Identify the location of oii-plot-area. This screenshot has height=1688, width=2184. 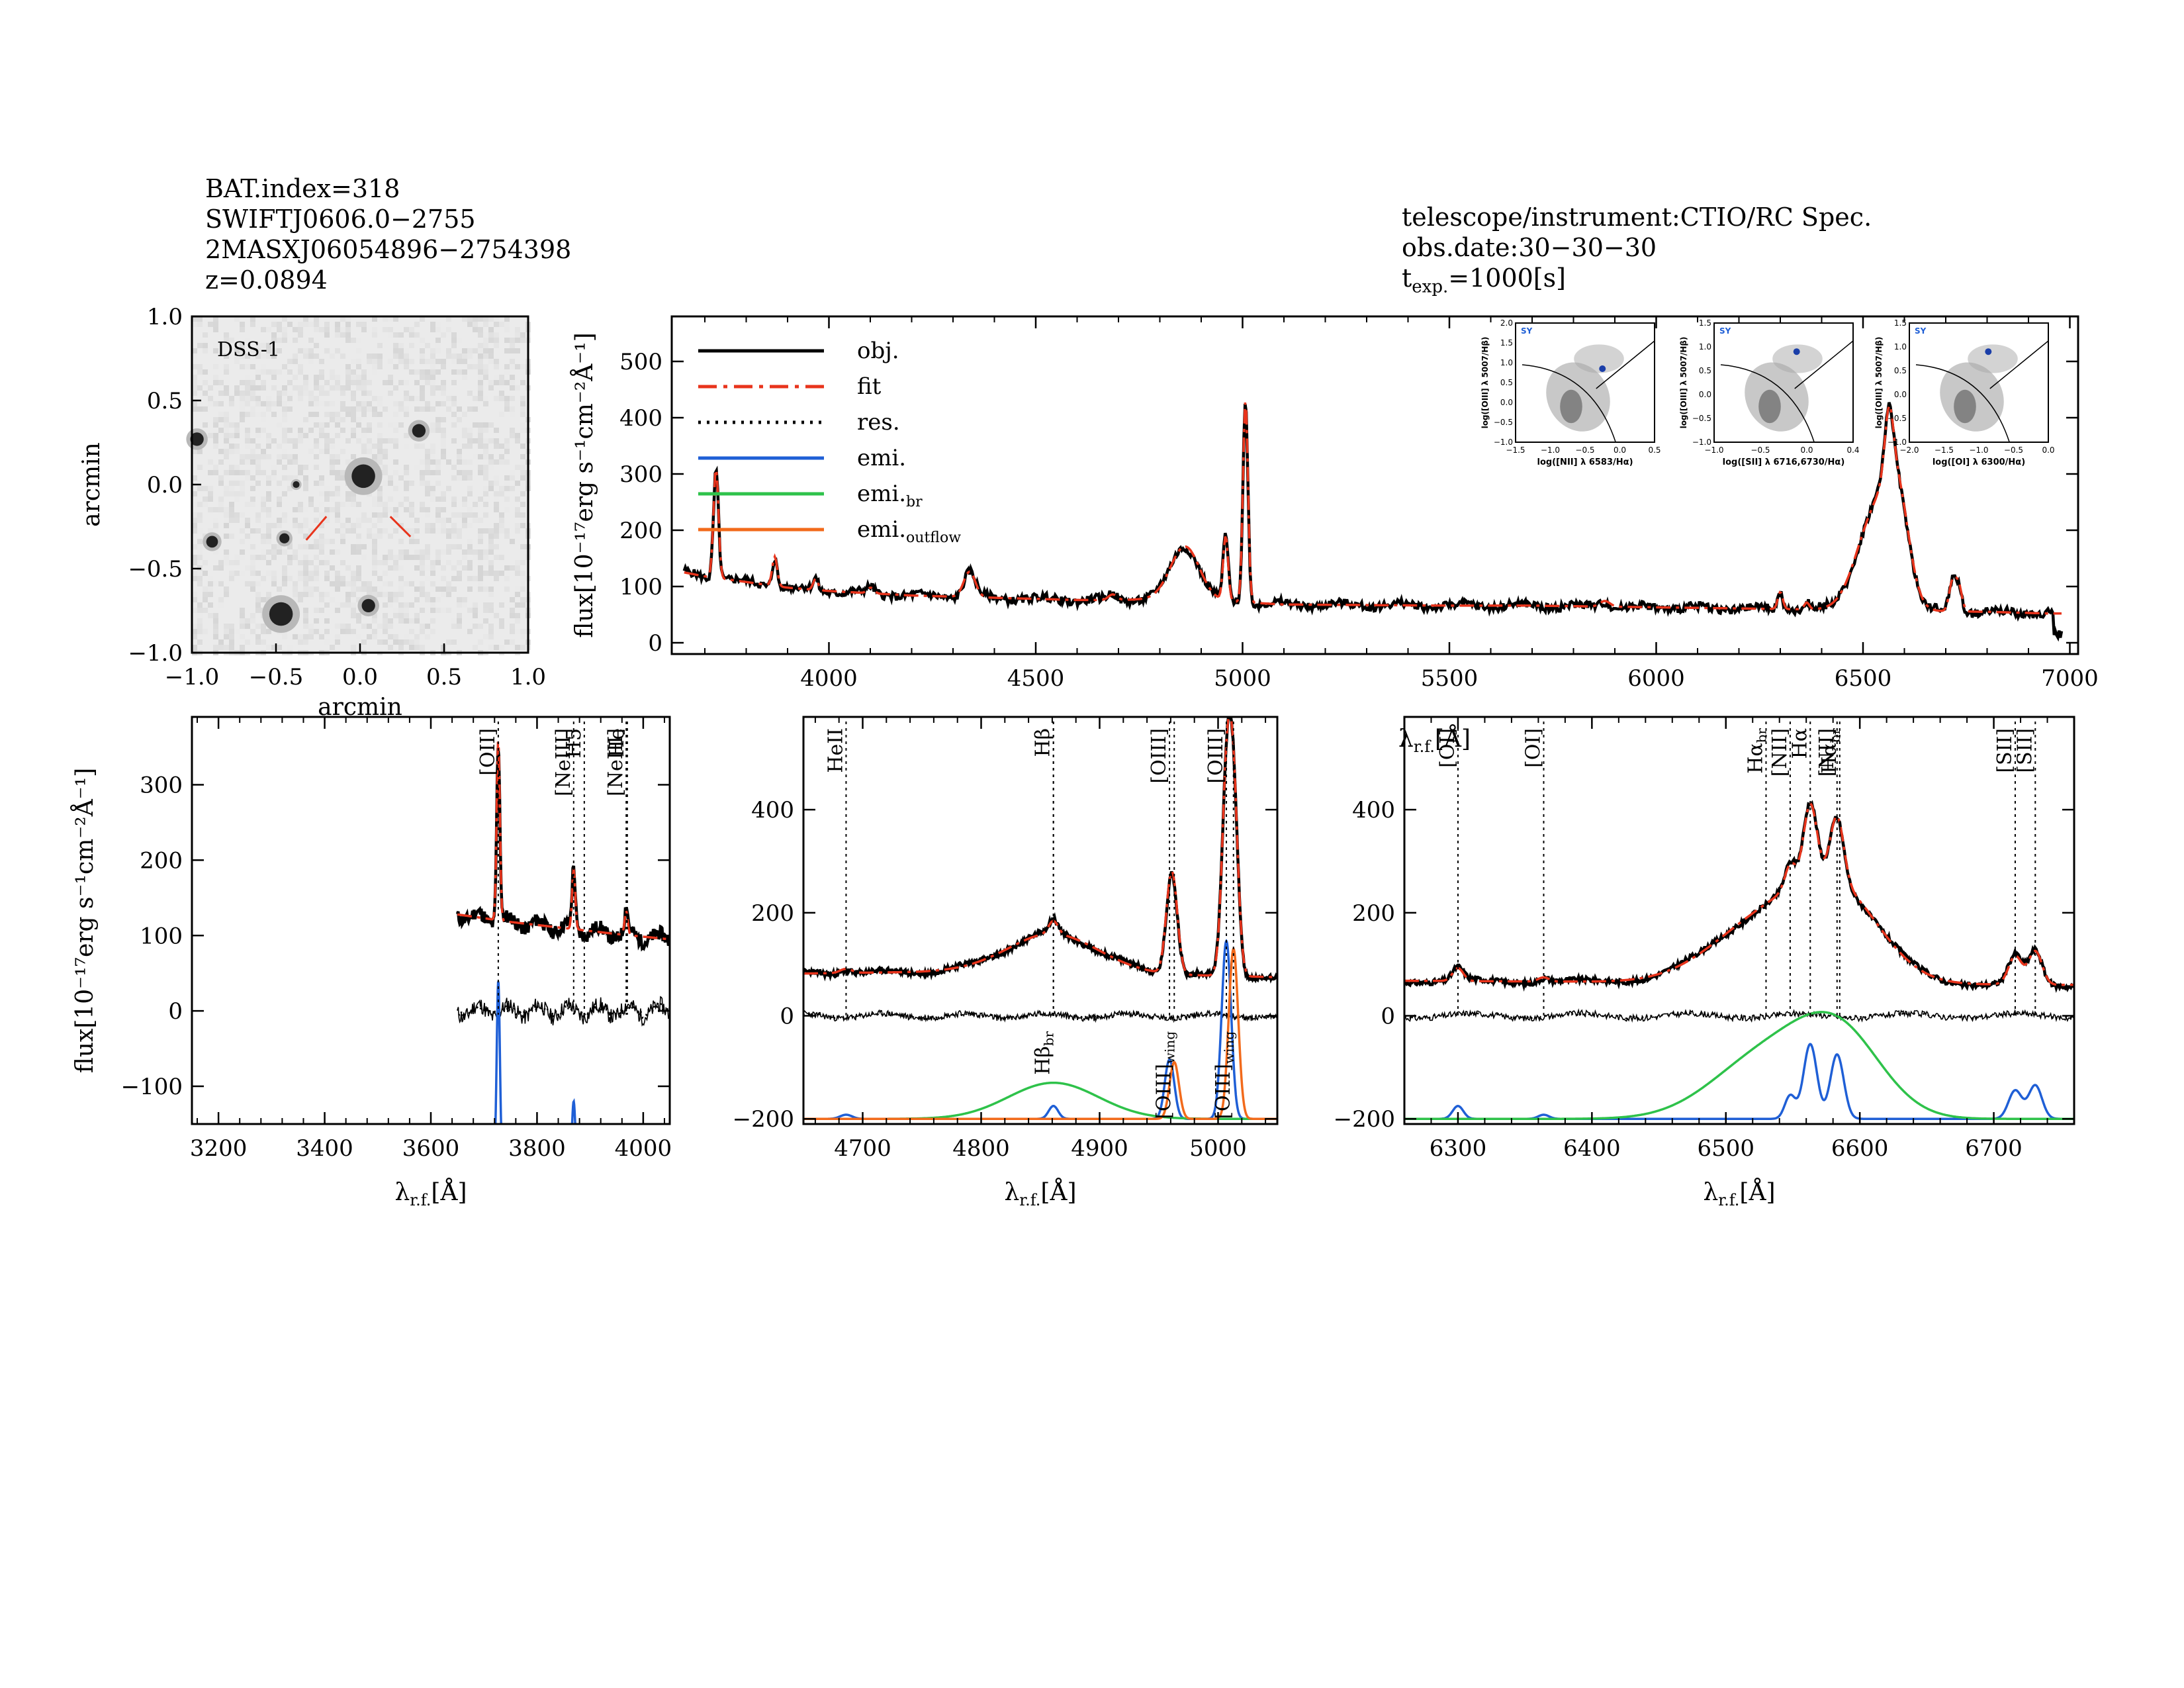
(562, 932).